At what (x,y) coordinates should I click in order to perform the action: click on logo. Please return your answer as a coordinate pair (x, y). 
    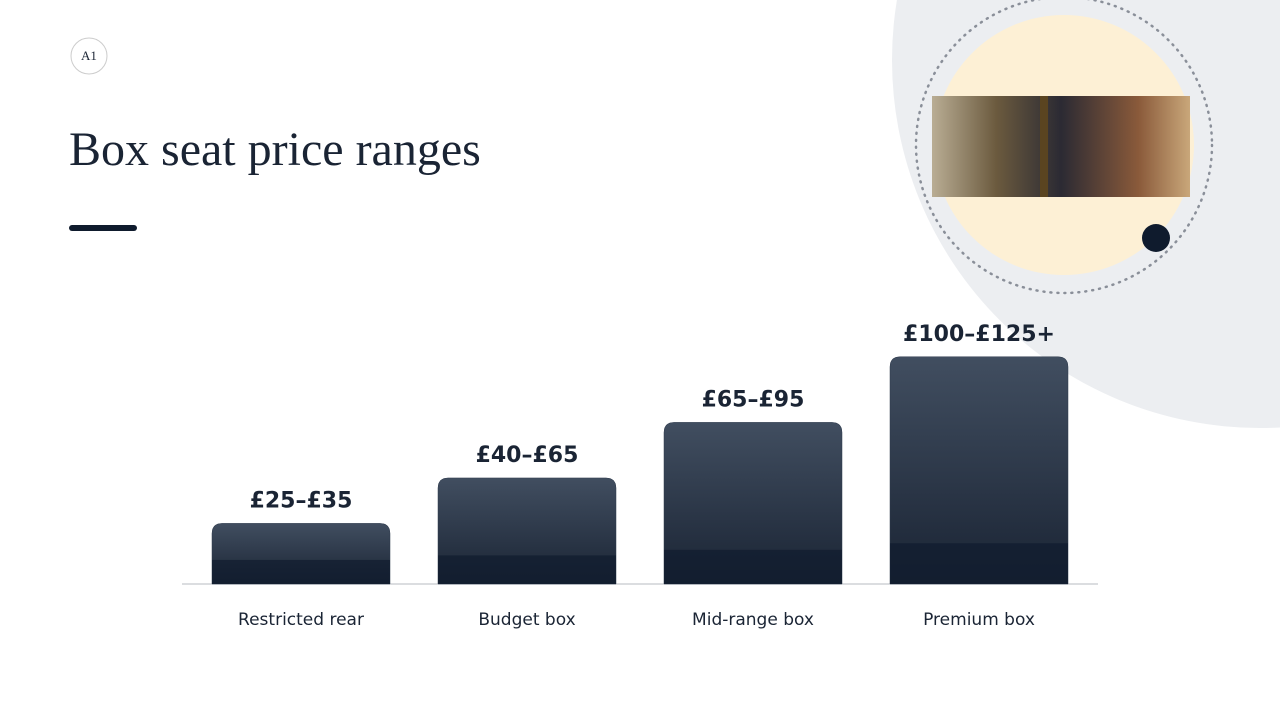
    Looking at the image, I should click on (89, 56).